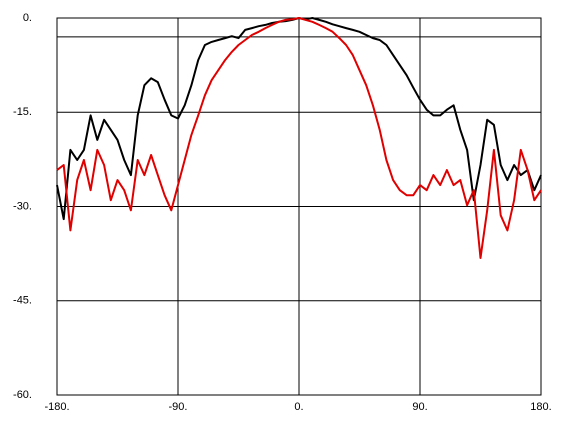 This screenshot has height=423, width=577. Describe the element at coordinates (178, 407) in the screenshot. I see `x-tick-label: -90.` at that location.